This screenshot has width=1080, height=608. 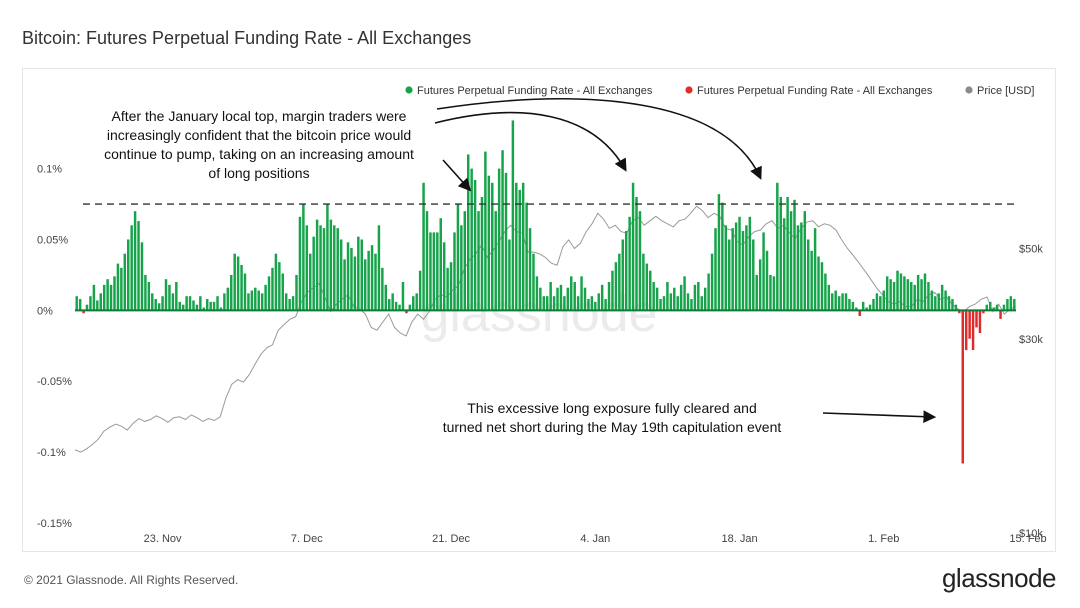 What do you see at coordinates (51, 453) in the screenshot?
I see `y-left-tick-label: -0.1%` at bounding box center [51, 453].